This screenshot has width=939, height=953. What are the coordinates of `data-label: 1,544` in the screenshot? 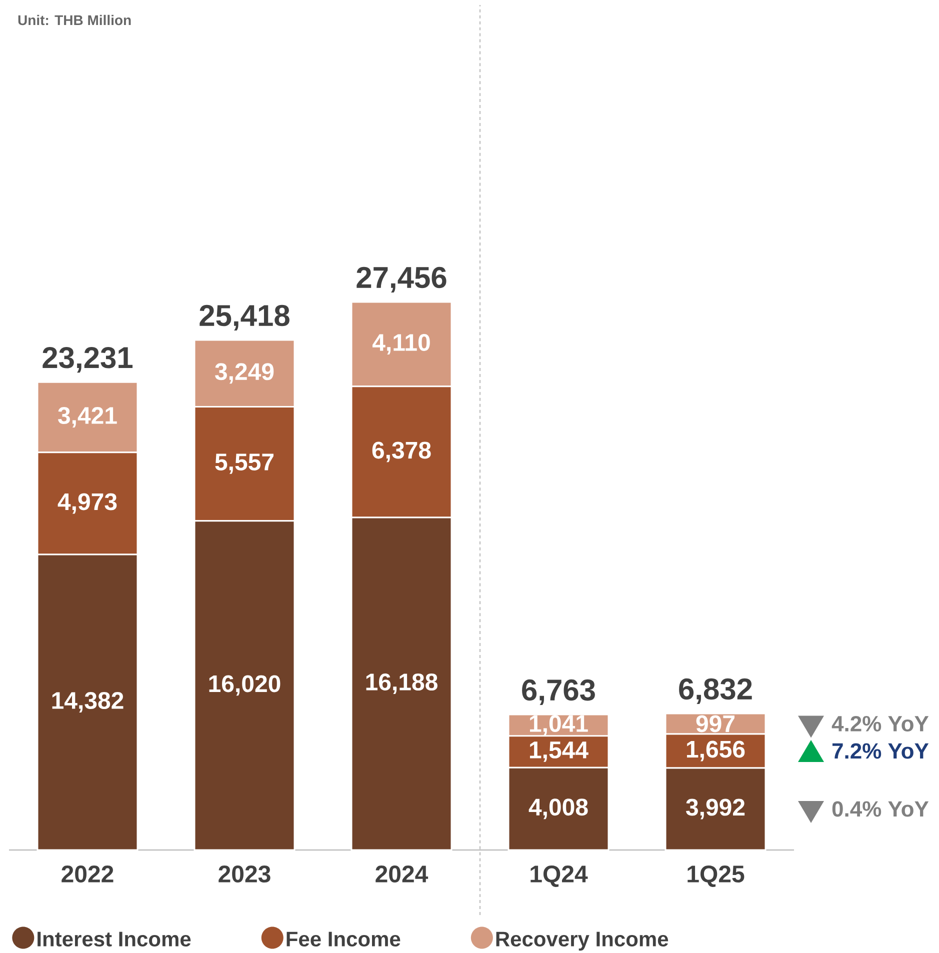 It's located at (559, 752).